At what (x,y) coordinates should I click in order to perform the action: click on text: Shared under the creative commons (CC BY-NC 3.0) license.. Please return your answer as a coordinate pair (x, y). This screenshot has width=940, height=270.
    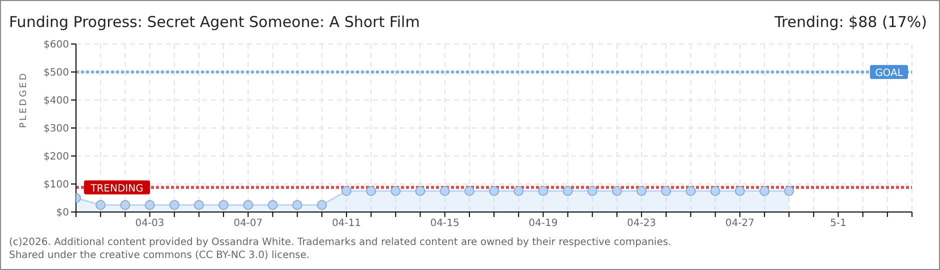
    Looking at the image, I should click on (159, 255).